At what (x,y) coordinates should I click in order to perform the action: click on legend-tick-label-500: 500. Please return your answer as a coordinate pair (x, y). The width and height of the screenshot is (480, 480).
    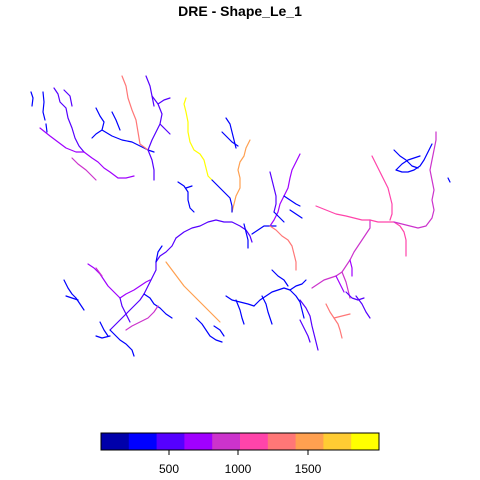
    Looking at the image, I should click on (169, 469).